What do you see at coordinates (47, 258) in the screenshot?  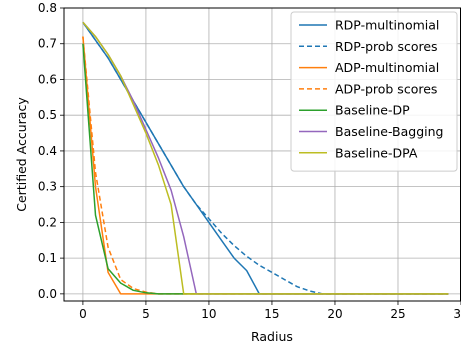 I see `y-tick-label-1: 0.1` at bounding box center [47, 258].